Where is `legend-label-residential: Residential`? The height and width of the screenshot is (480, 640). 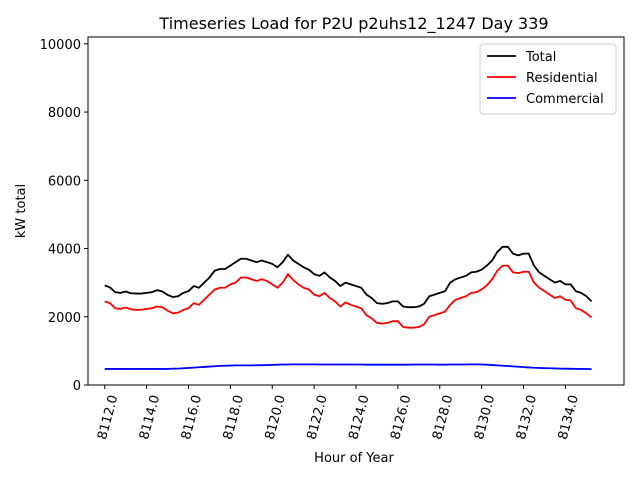 legend-label-residential: Residential is located at coordinates (562, 78).